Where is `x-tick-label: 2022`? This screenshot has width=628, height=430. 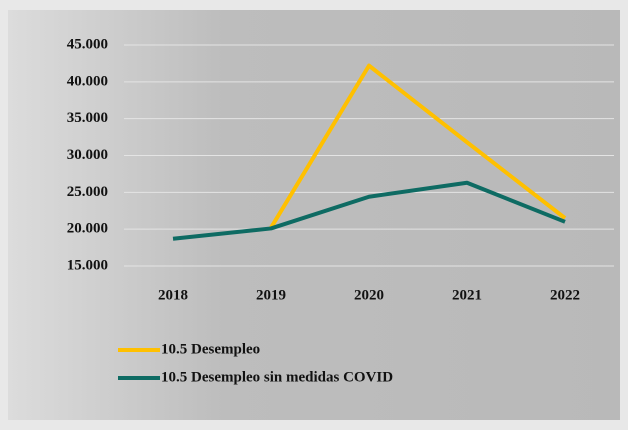 x-tick-label: 2022 is located at coordinates (565, 295).